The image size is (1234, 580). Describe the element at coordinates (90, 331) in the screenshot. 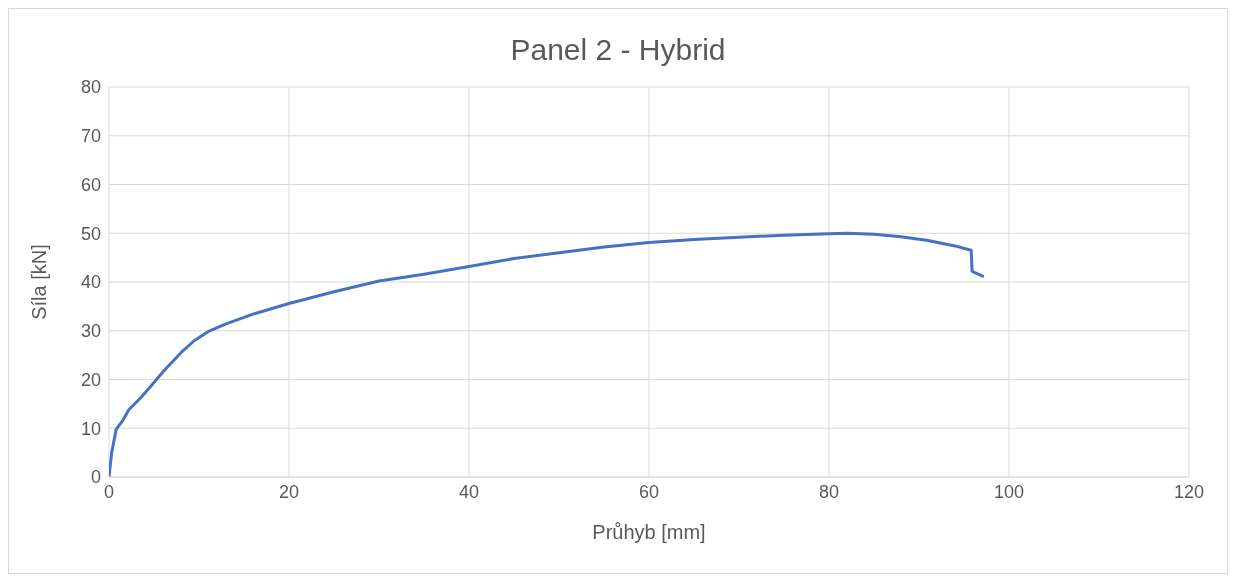

I see `y-tick-label: 30` at that location.